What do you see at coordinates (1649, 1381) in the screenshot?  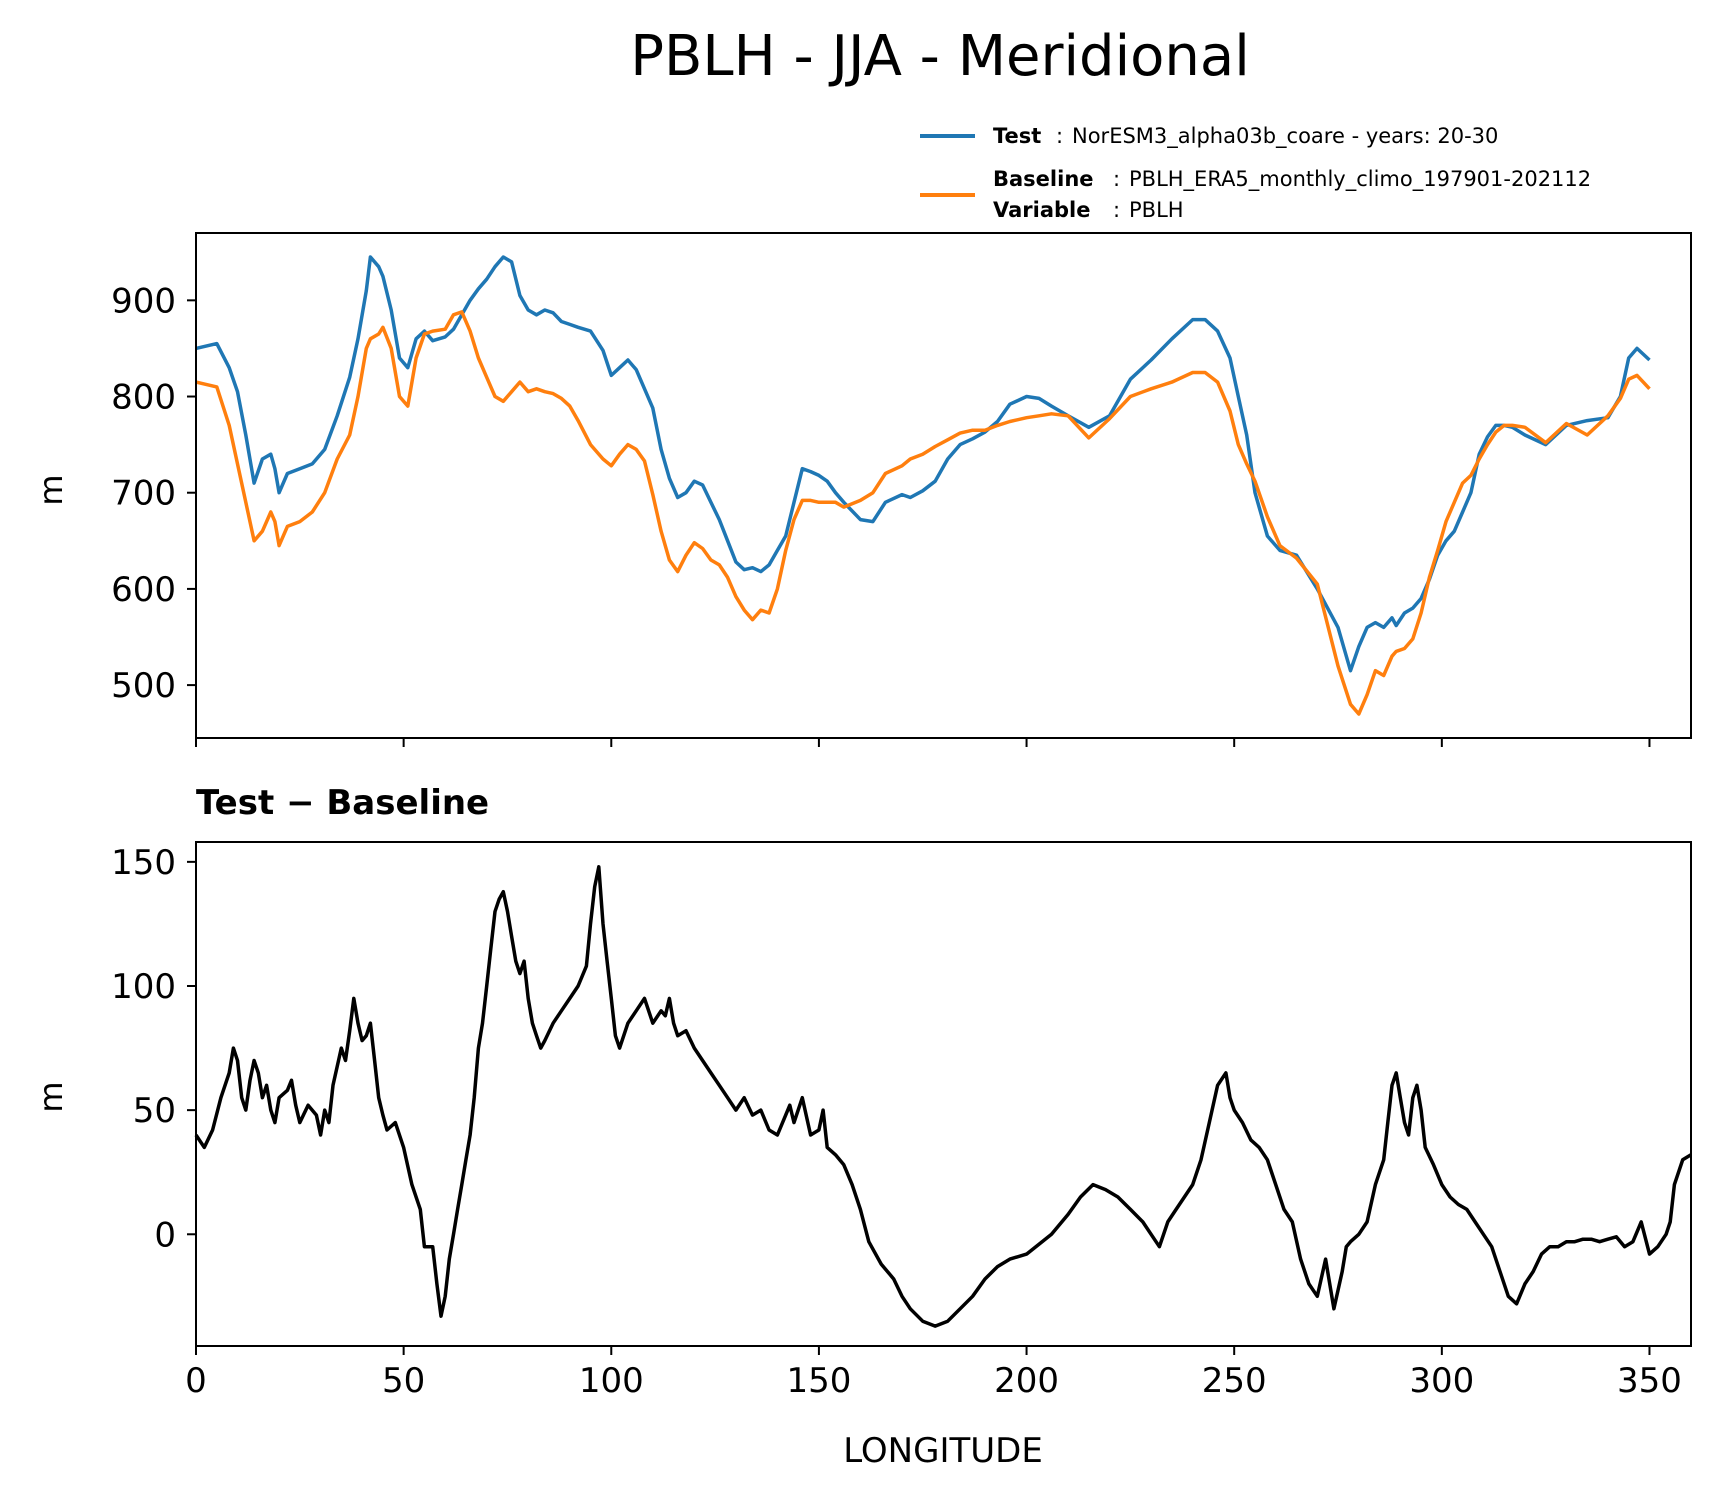 I see `x-tick-label: 350` at bounding box center [1649, 1381].